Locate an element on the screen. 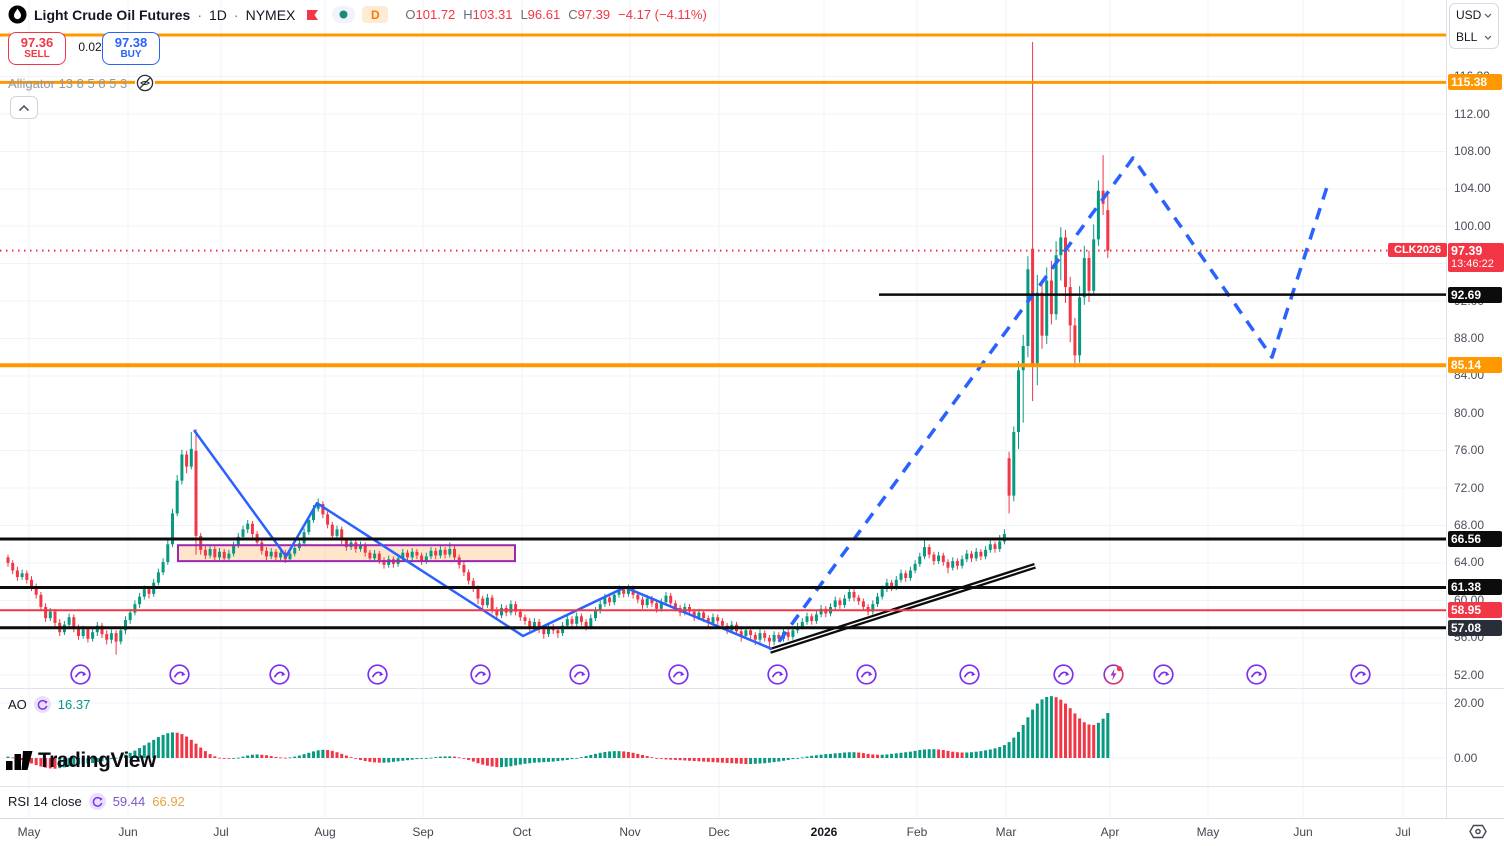  unit-selector: BLL is located at coordinates (1474, 37).